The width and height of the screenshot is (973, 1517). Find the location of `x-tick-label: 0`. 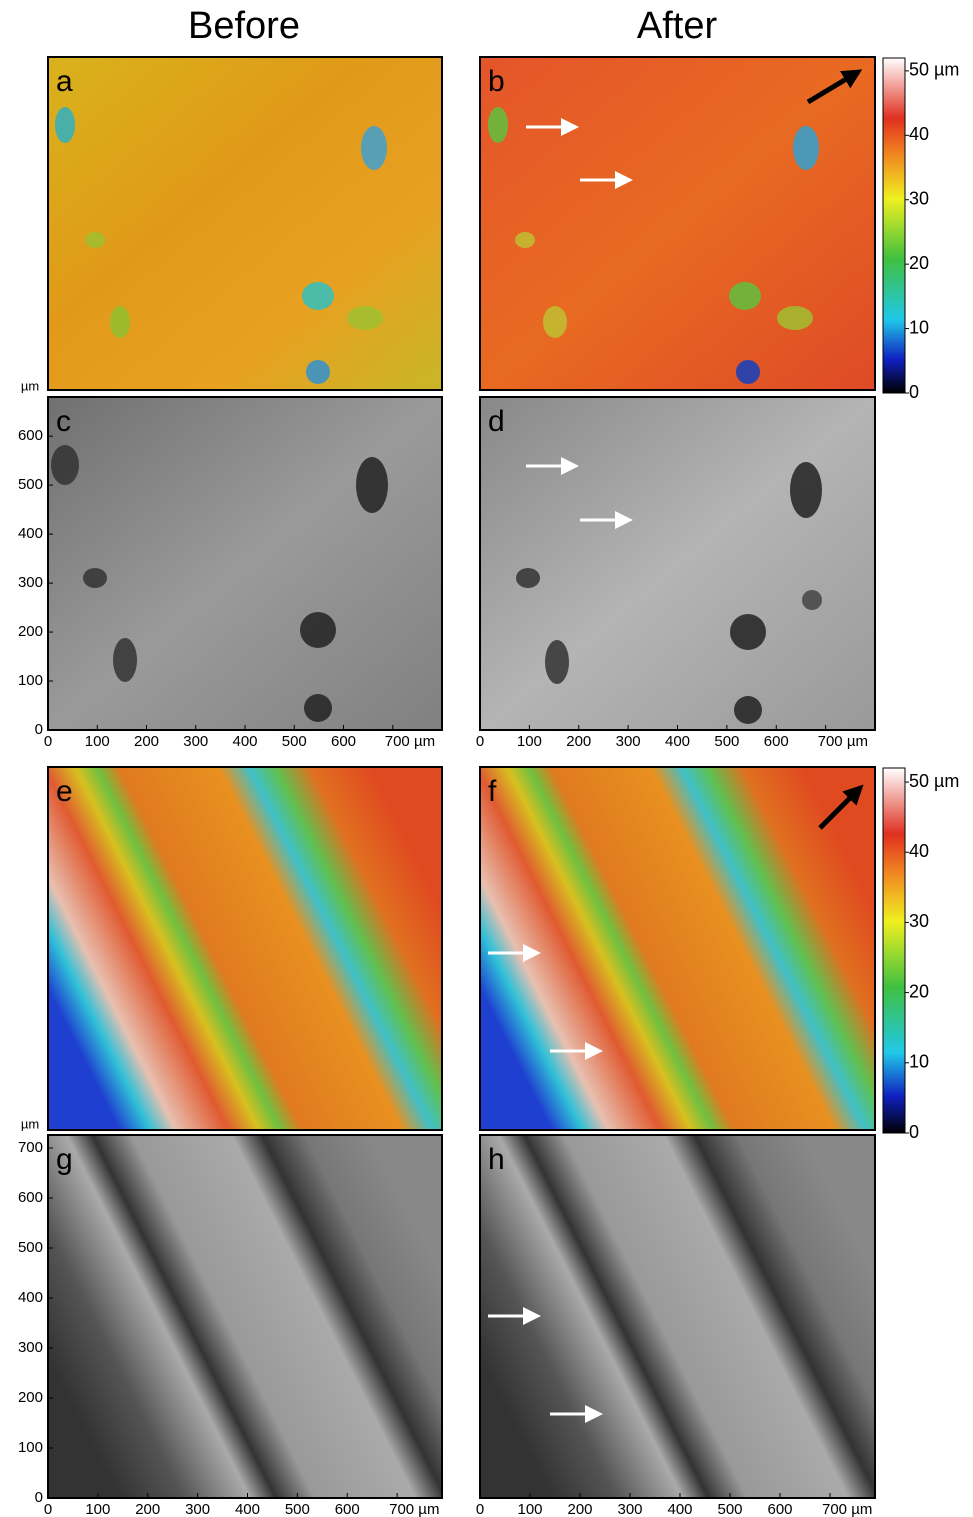

x-tick-label: 0 is located at coordinates (480, 1509).